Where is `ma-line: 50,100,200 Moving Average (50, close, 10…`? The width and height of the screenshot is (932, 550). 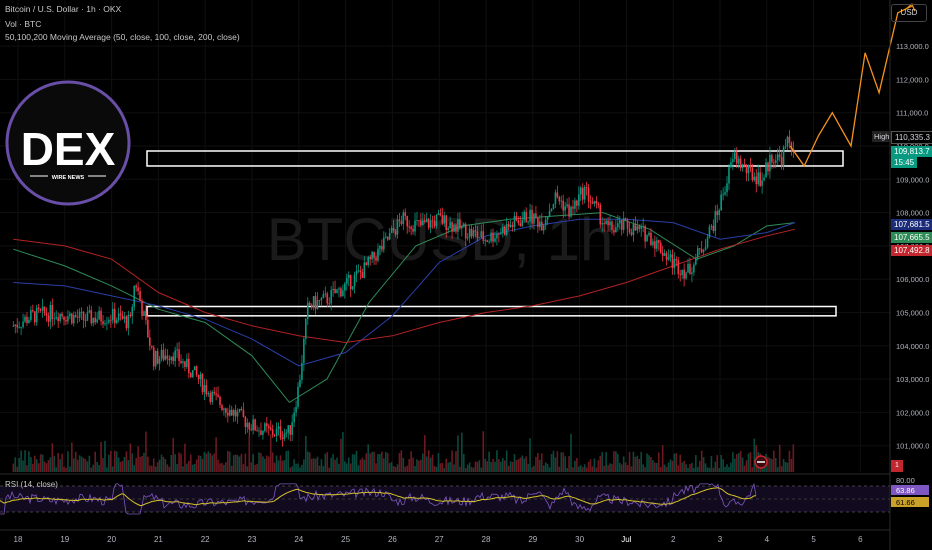 ma-line: 50,100,200 Moving Average (50, close, 10… is located at coordinates (122, 37).